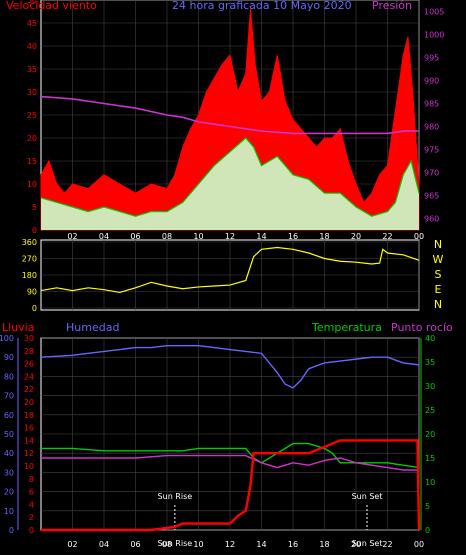 Image resolution: width=466 pixels, height=555 pixels. Describe the element at coordinates (29, 389) in the screenshot. I see `rain-y-tick-label: 22` at that location.